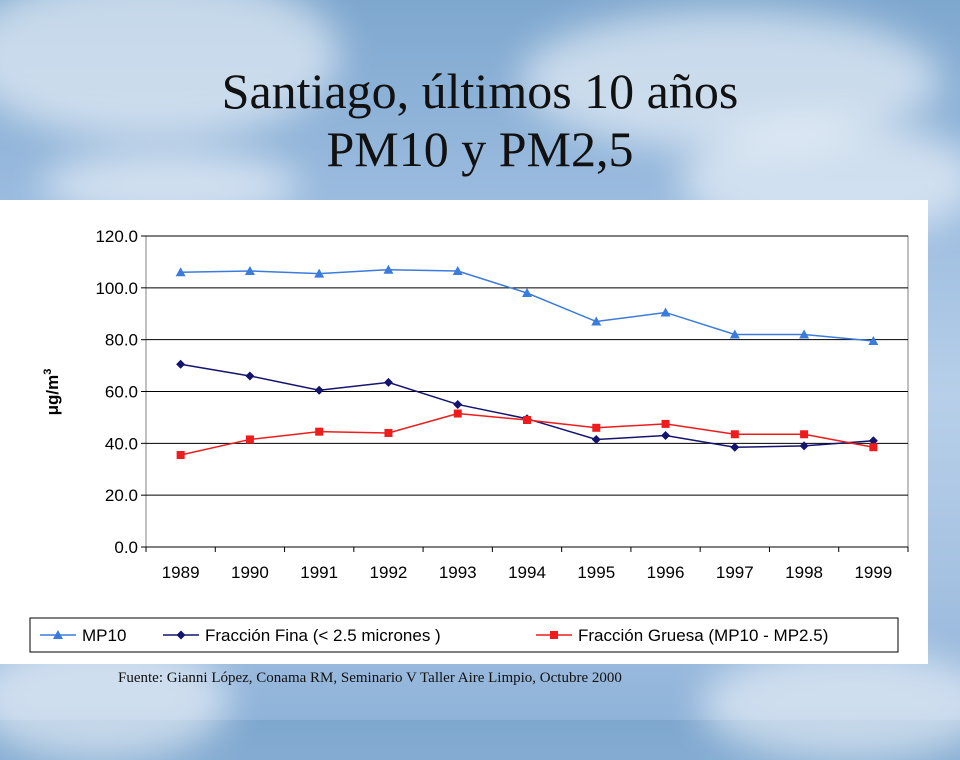 The height and width of the screenshot is (760, 960). What do you see at coordinates (735, 572) in the screenshot?
I see `x-tick-label: 1997` at bounding box center [735, 572].